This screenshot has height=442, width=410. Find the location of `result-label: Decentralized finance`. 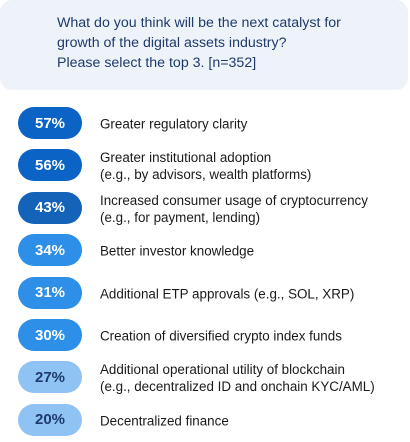

result-label: Decentralized finance is located at coordinates (164, 420).